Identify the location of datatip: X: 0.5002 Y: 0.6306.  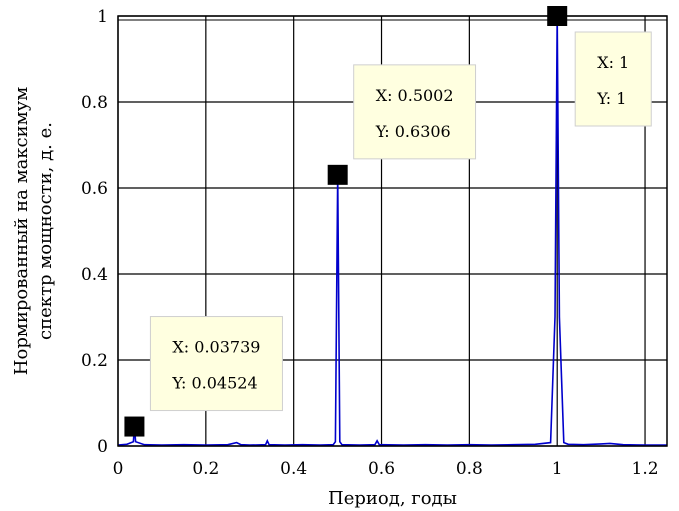
(402, 124).